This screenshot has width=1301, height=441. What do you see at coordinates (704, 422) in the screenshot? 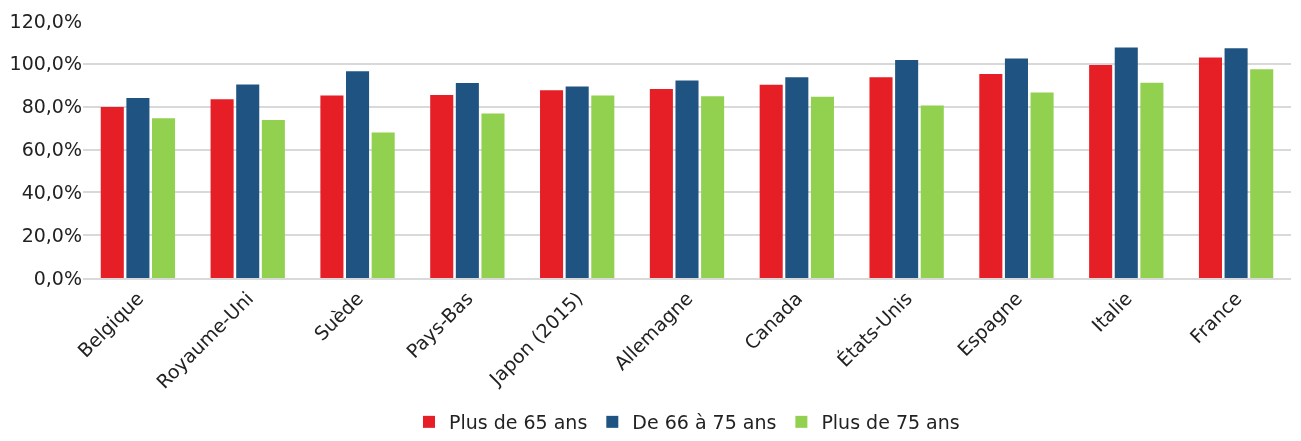
I see `legend-label: De 66 à 75 ans` at bounding box center [704, 422].